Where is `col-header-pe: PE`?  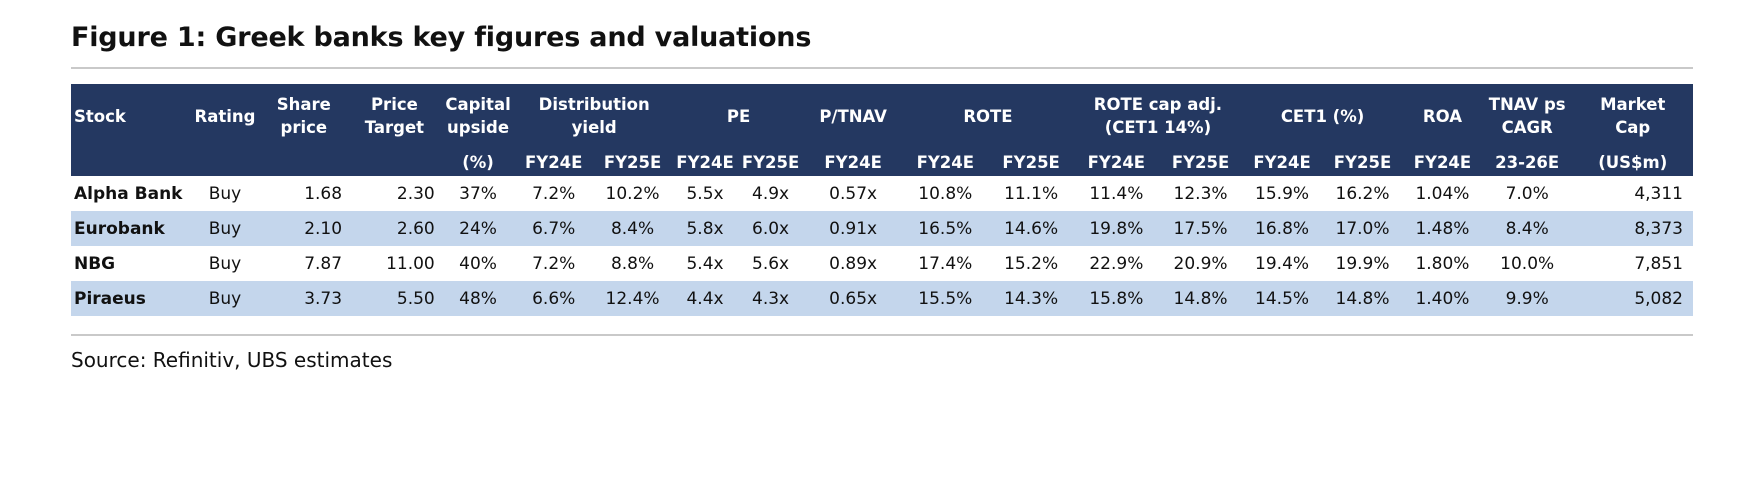 col-header-pe: PE is located at coordinates (739, 116).